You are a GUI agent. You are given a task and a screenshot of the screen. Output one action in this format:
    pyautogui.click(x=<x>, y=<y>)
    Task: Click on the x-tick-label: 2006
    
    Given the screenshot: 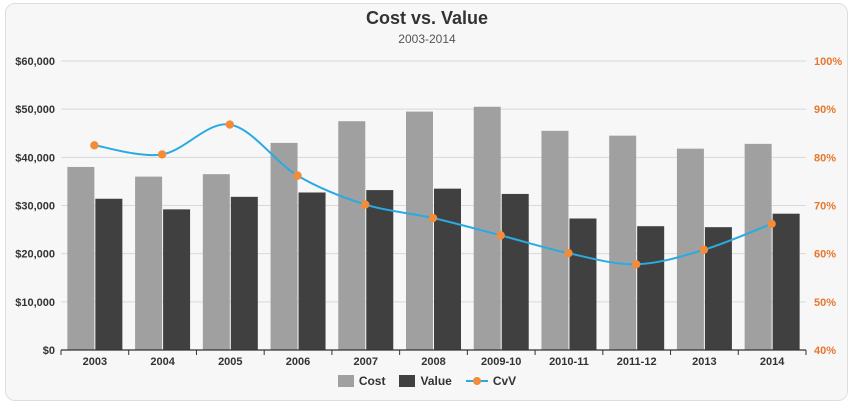 What is the action you would take?
    pyautogui.click(x=298, y=362)
    